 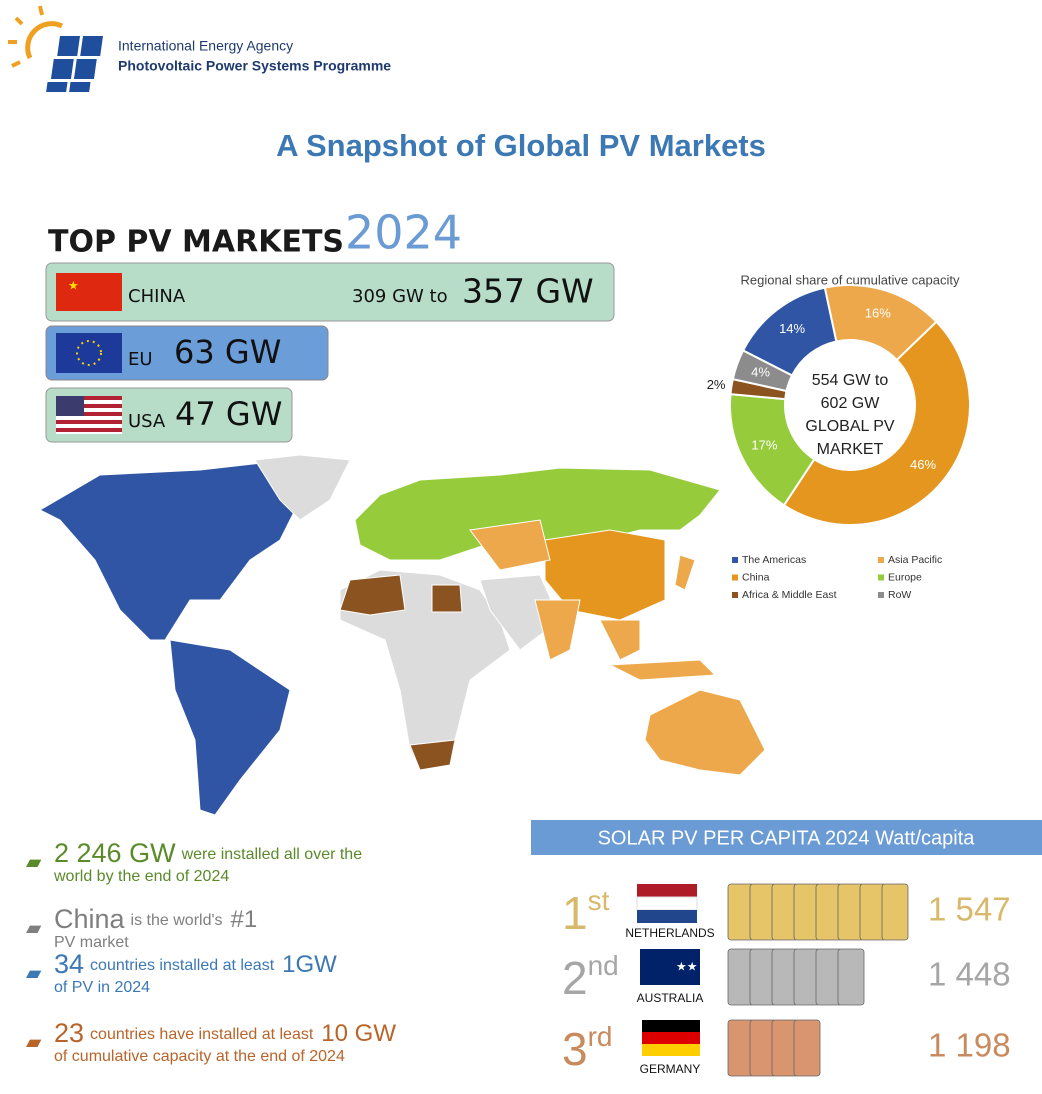 What do you see at coordinates (227, 352) in the screenshot?
I see `market-value: 63 GW` at bounding box center [227, 352].